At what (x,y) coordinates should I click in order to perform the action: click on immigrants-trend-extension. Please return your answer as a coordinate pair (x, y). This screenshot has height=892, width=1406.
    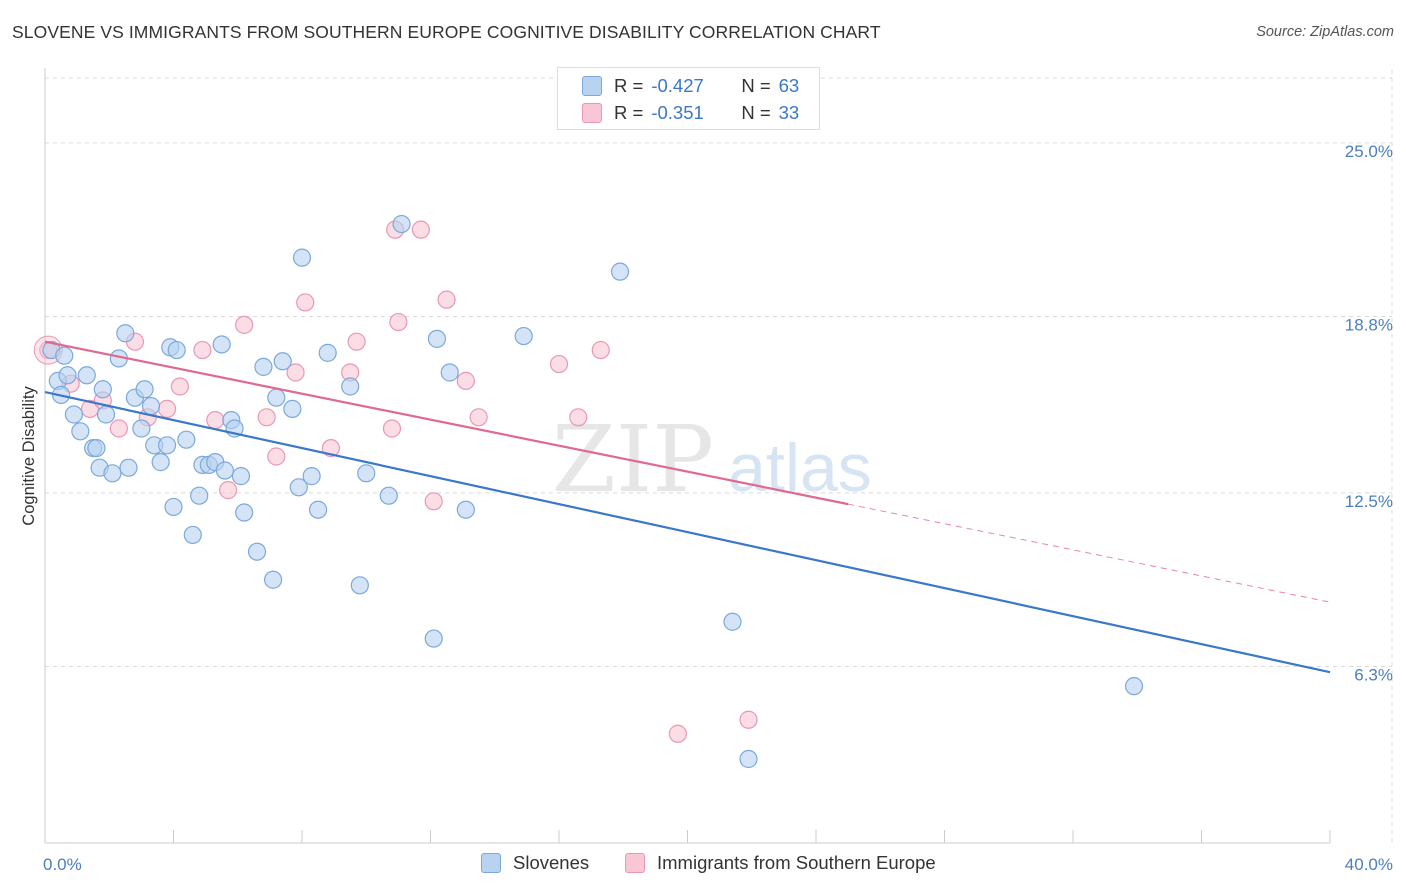
    Looking at the image, I should click on (1089, 553).